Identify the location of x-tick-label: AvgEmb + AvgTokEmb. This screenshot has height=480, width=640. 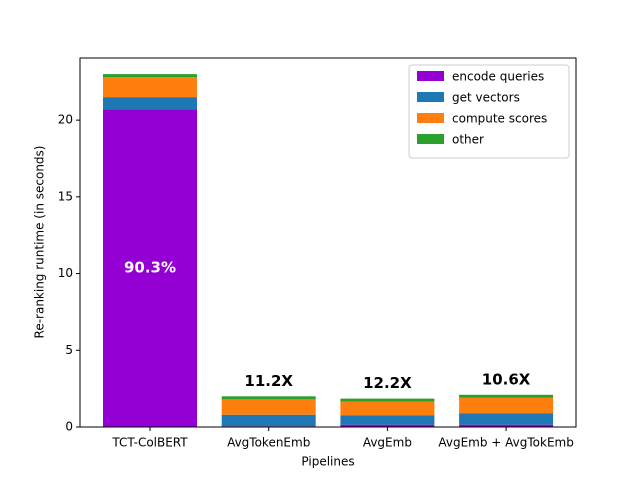
(506, 443).